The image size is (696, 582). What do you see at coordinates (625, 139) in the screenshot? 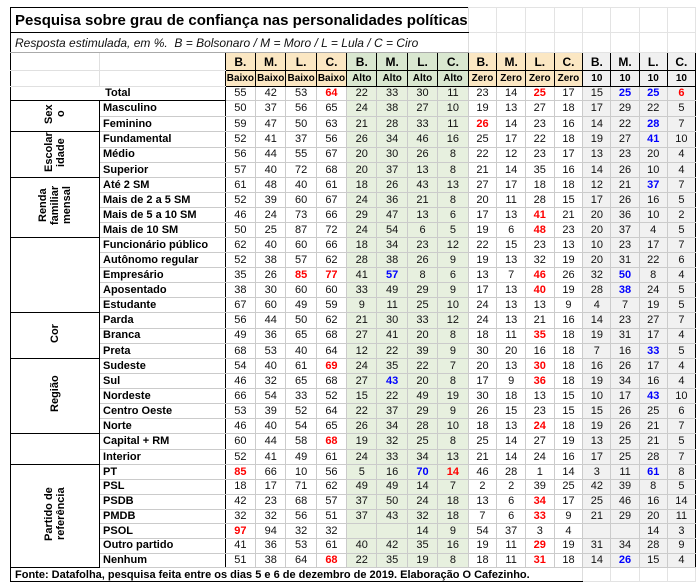
I see `value-cell: 27` at bounding box center [625, 139].